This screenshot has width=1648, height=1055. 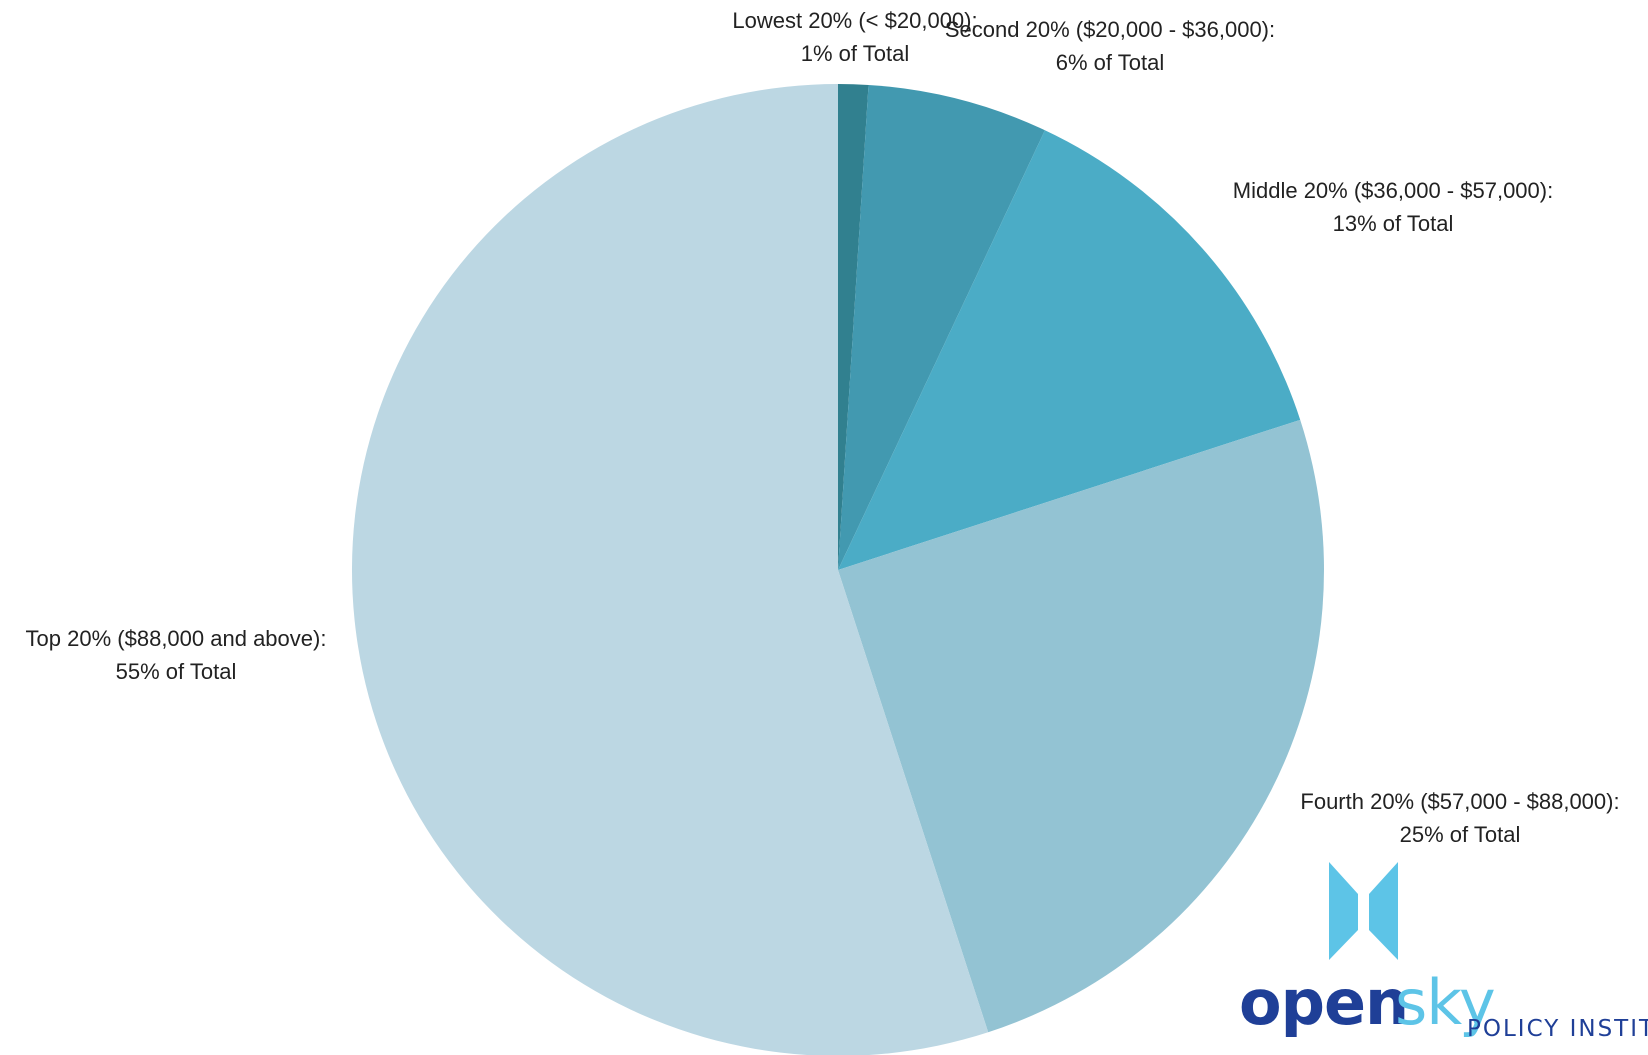 I want to click on logo-word-open: open, so click(x=1324, y=1002).